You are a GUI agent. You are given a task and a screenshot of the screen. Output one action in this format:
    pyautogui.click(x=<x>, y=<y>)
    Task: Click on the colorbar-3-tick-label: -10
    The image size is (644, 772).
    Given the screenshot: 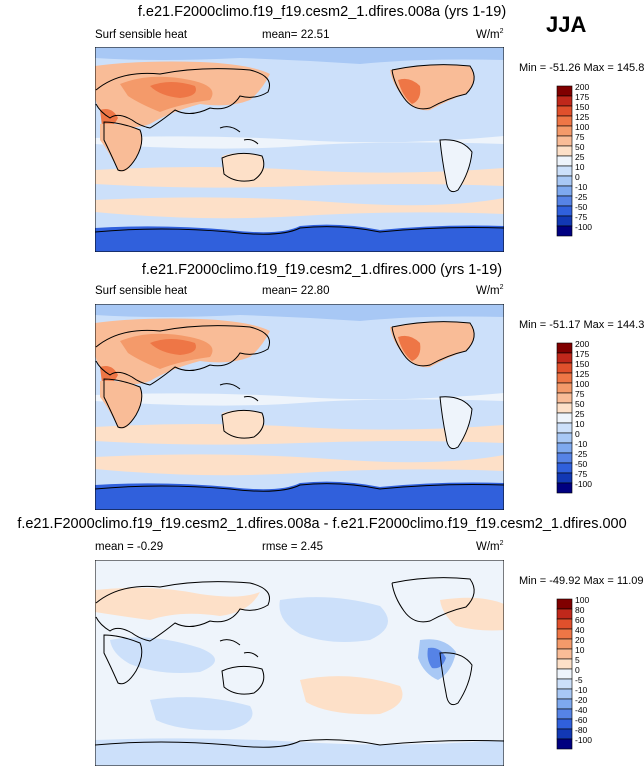 What is the action you would take?
    pyautogui.click(x=581, y=690)
    